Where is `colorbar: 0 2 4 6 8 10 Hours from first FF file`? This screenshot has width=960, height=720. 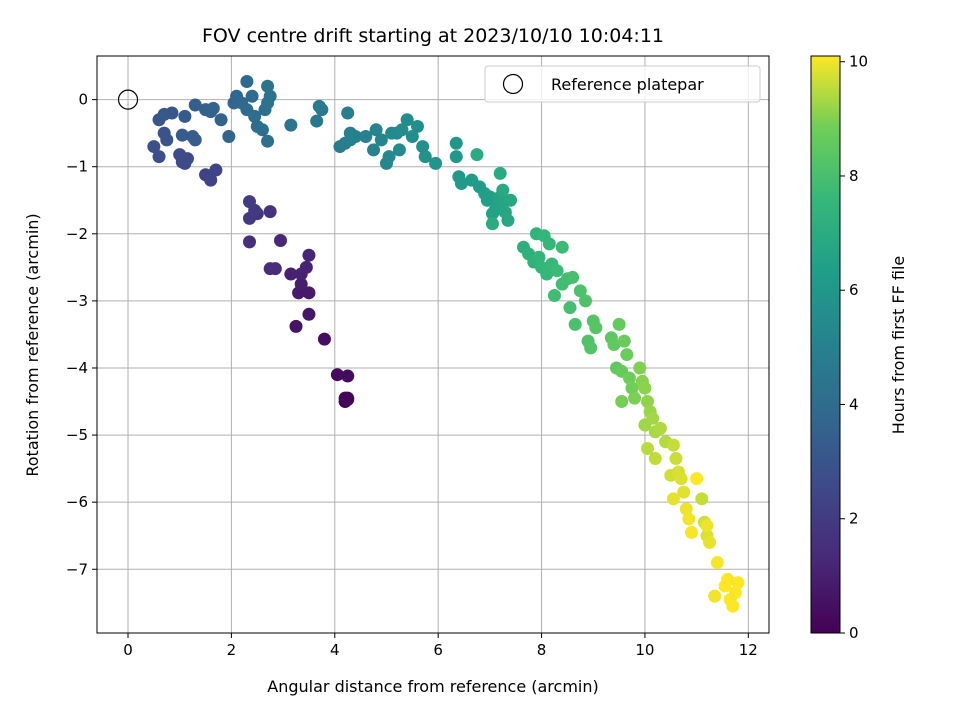
colorbar: 0 2 4 6 8 10 Hours from first FF file is located at coordinates (859, 347).